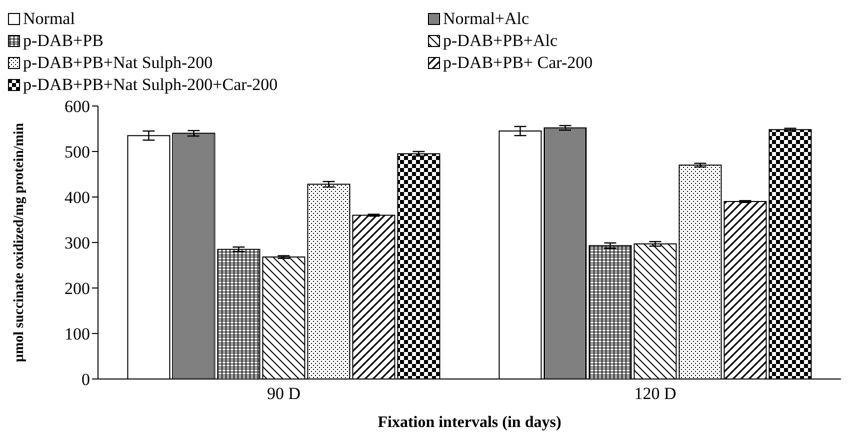  What do you see at coordinates (77, 288) in the screenshot?
I see `y-tick-label: 200` at bounding box center [77, 288].